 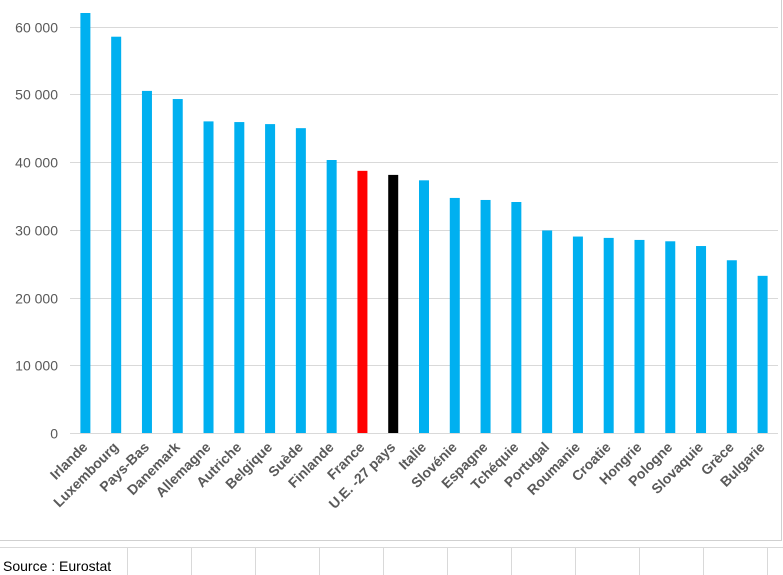 I want to click on y-tick-label: 0, so click(x=54, y=434).